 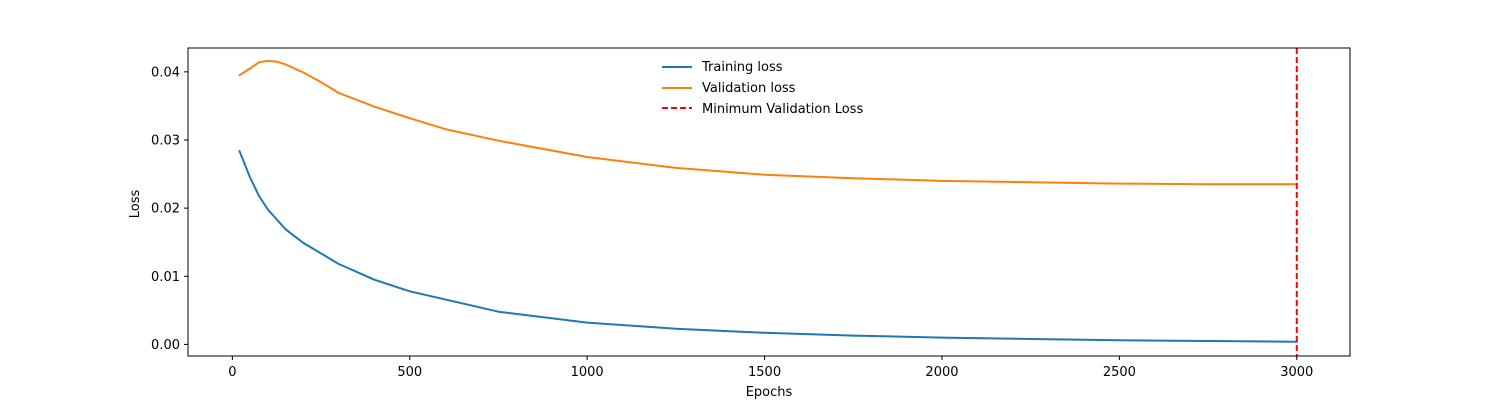 What do you see at coordinates (1119, 372) in the screenshot?
I see `x-tick-label: 2500` at bounding box center [1119, 372].